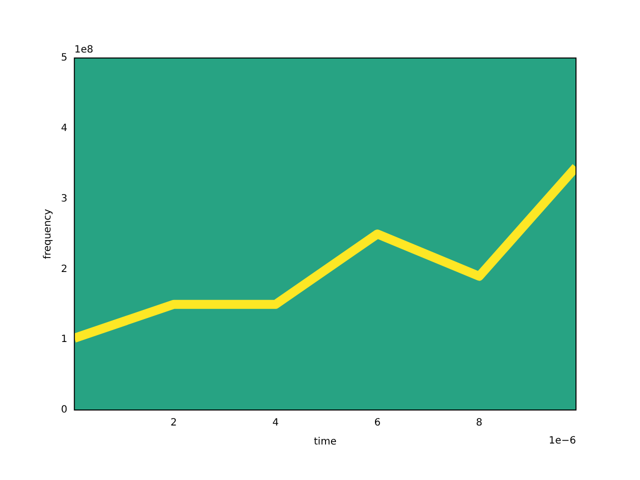  What do you see at coordinates (64, 58) in the screenshot?
I see `y-tick-label: 5` at bounding box center [64, 58].